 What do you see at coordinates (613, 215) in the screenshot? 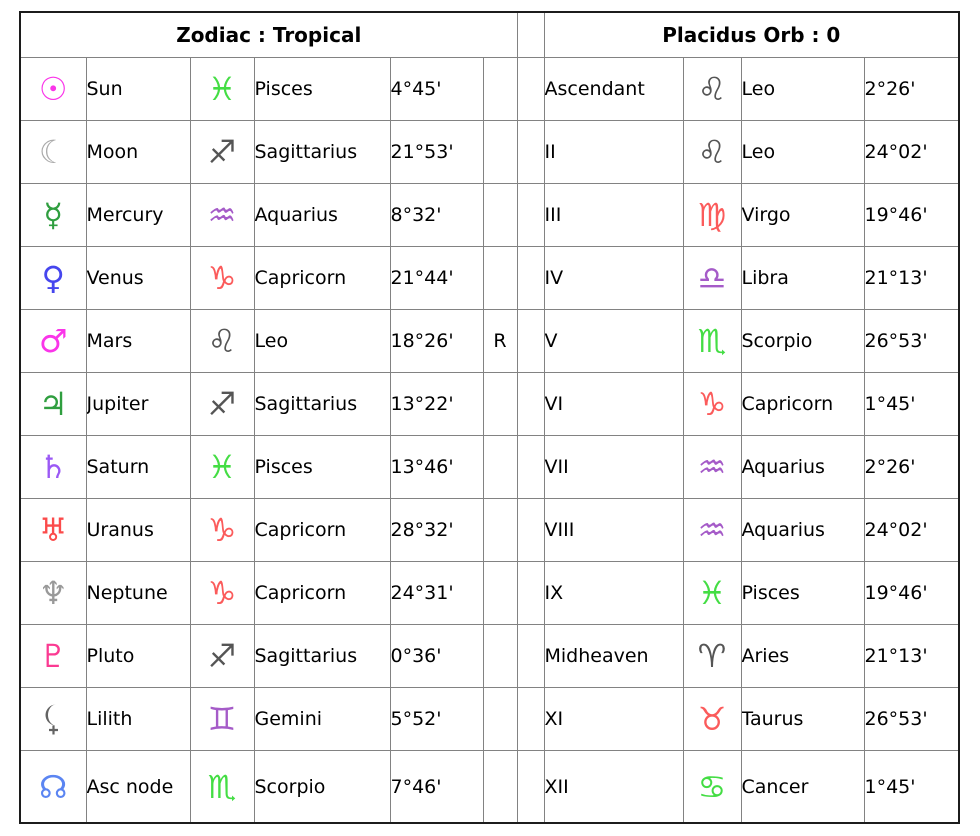
I see `house-name: III` at bounding box center [613, 215].